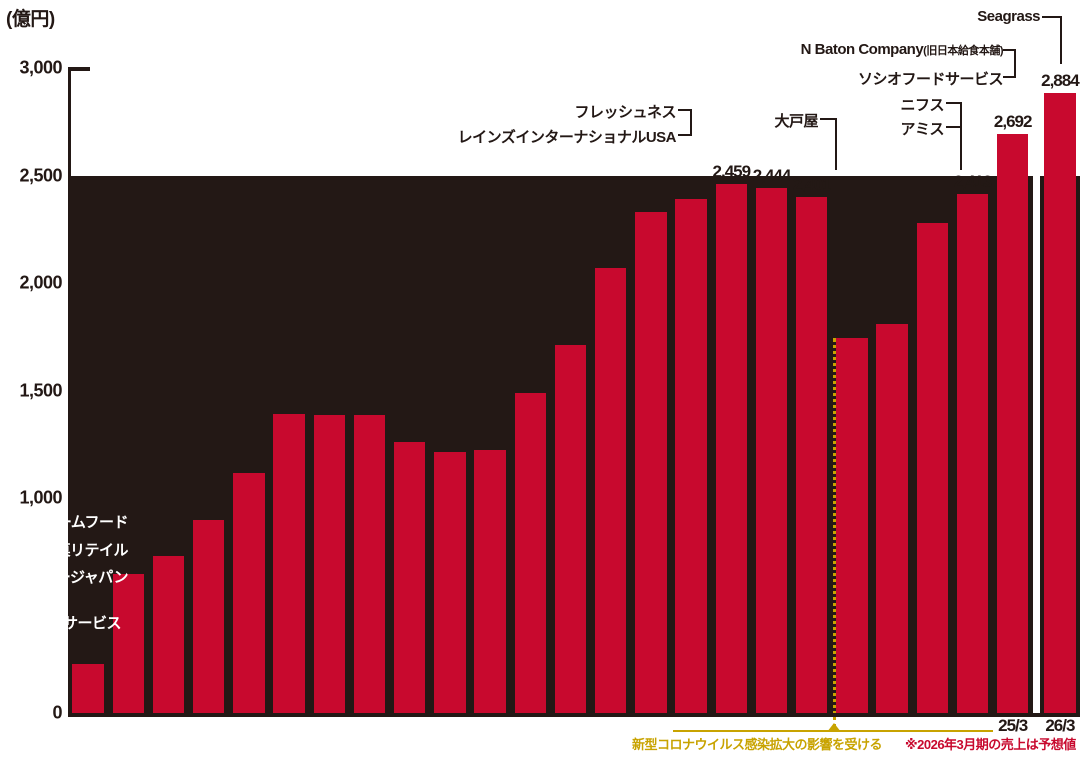 Image resolution: width=1080 pixels, height=760 pixels. What do you see at coordinates (796, 121) in the screenshot?
I see `callout-ootoya: 大戸屋` at bounding box center [796, 121].